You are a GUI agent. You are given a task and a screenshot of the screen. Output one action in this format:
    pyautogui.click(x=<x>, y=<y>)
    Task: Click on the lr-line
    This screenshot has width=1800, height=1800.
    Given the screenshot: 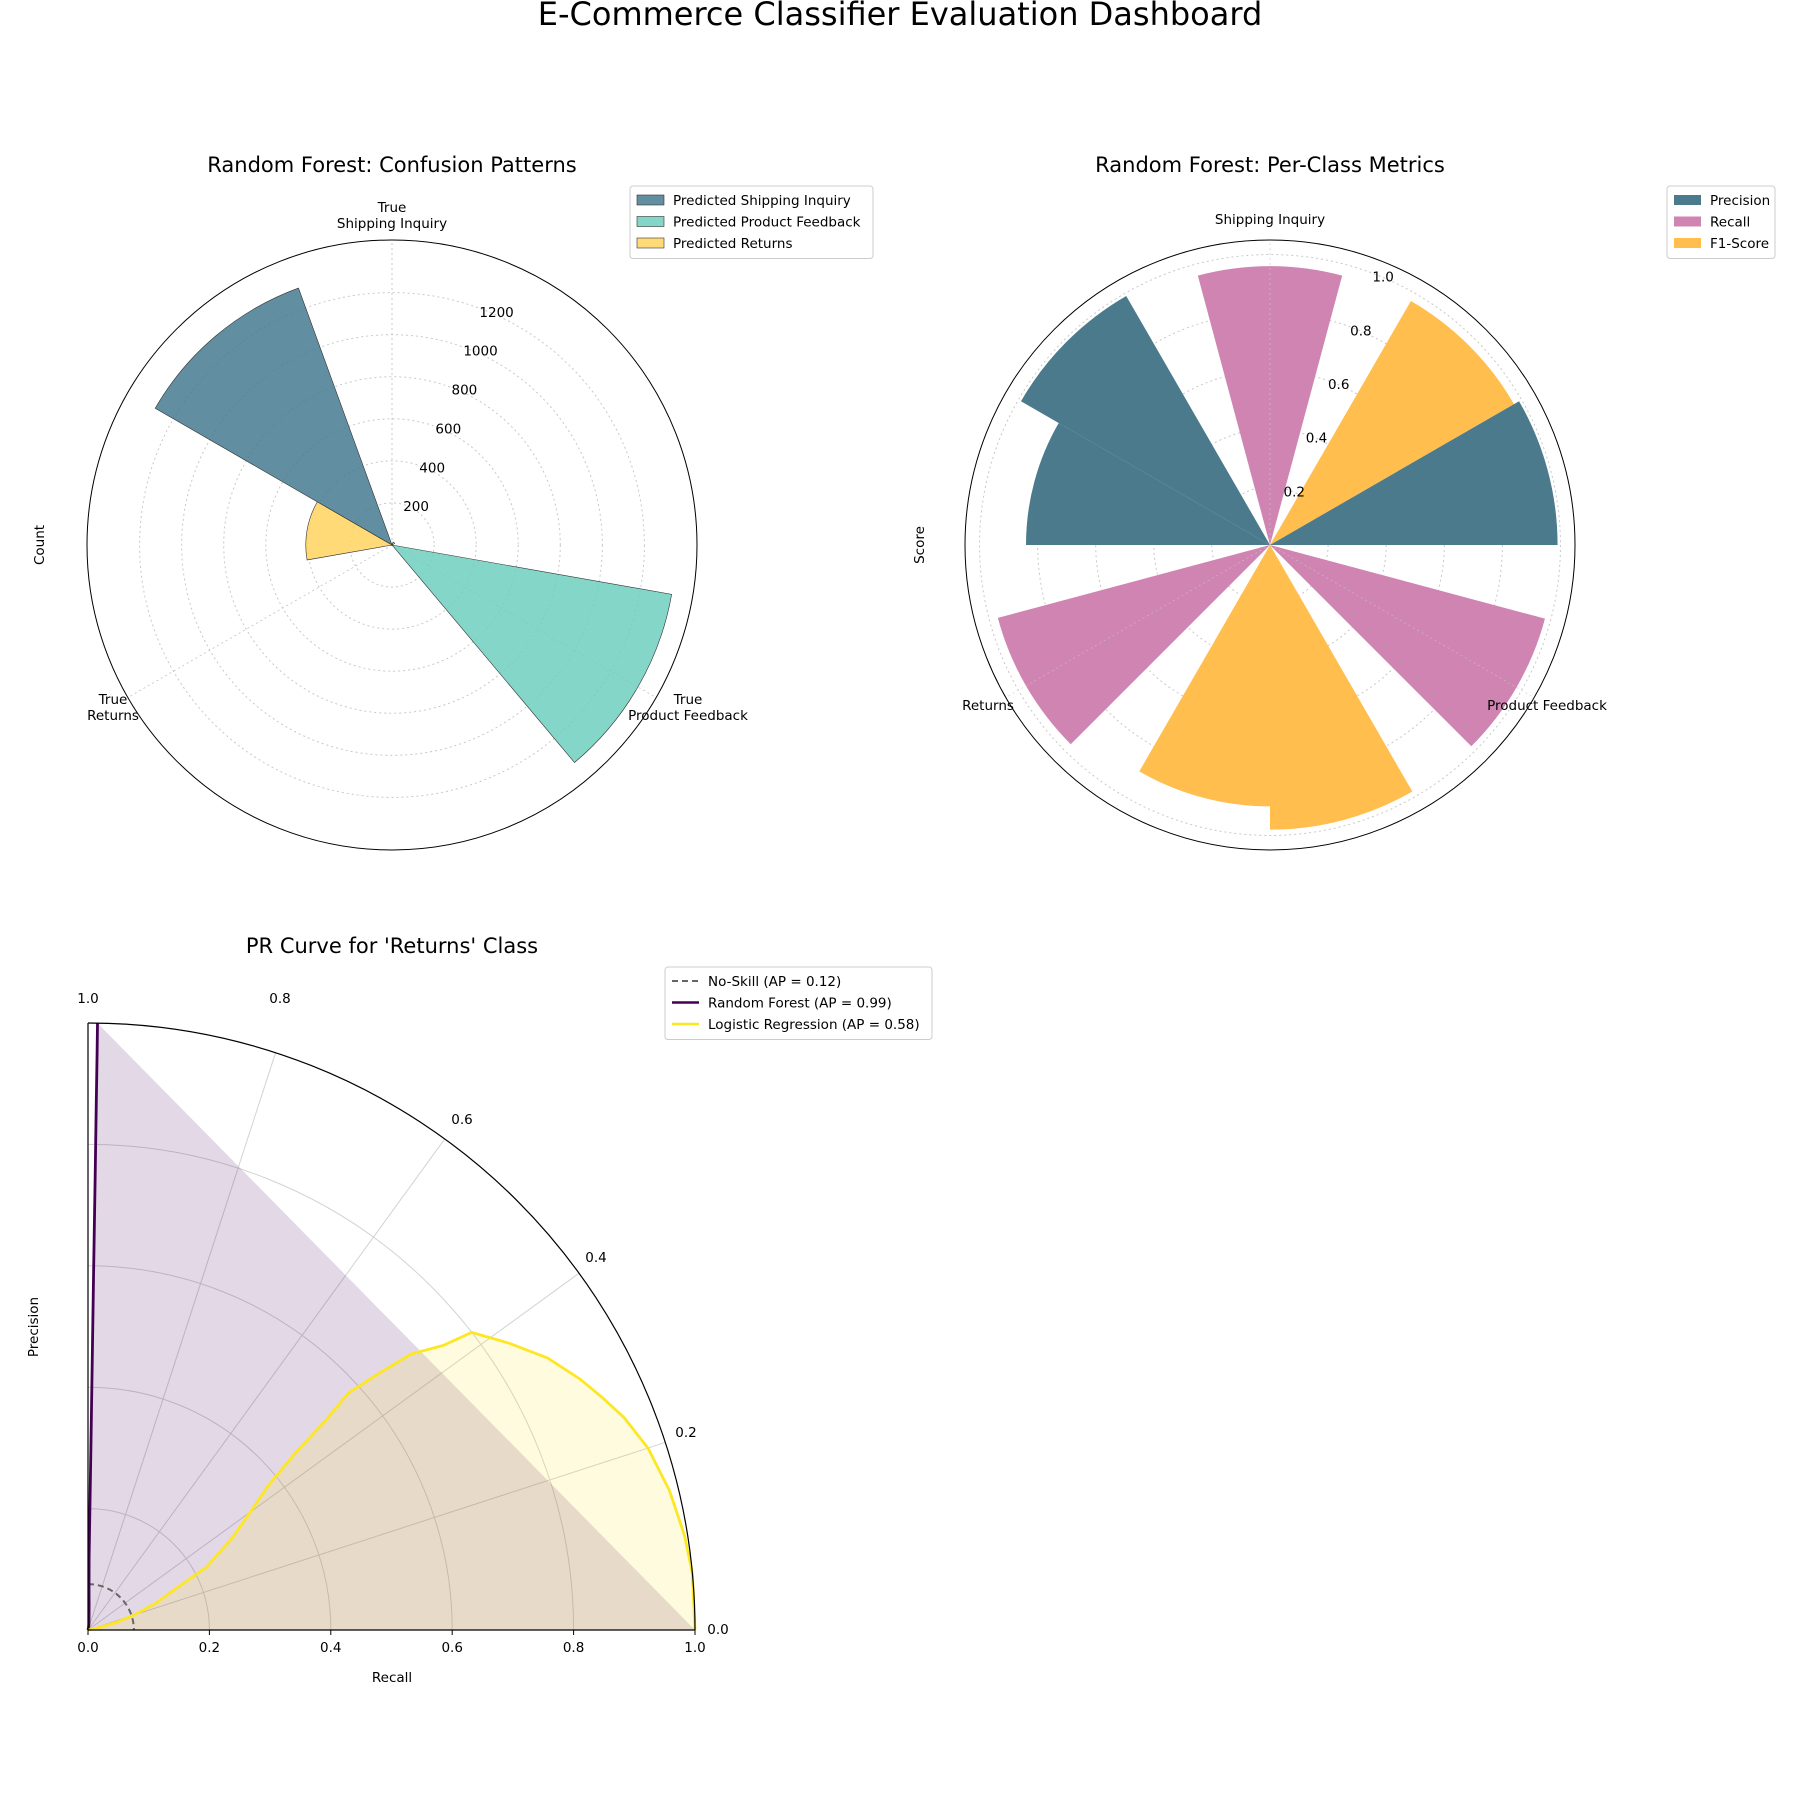 What is the action you would take?
    pyautogui.click(x=392, y=1481)
    